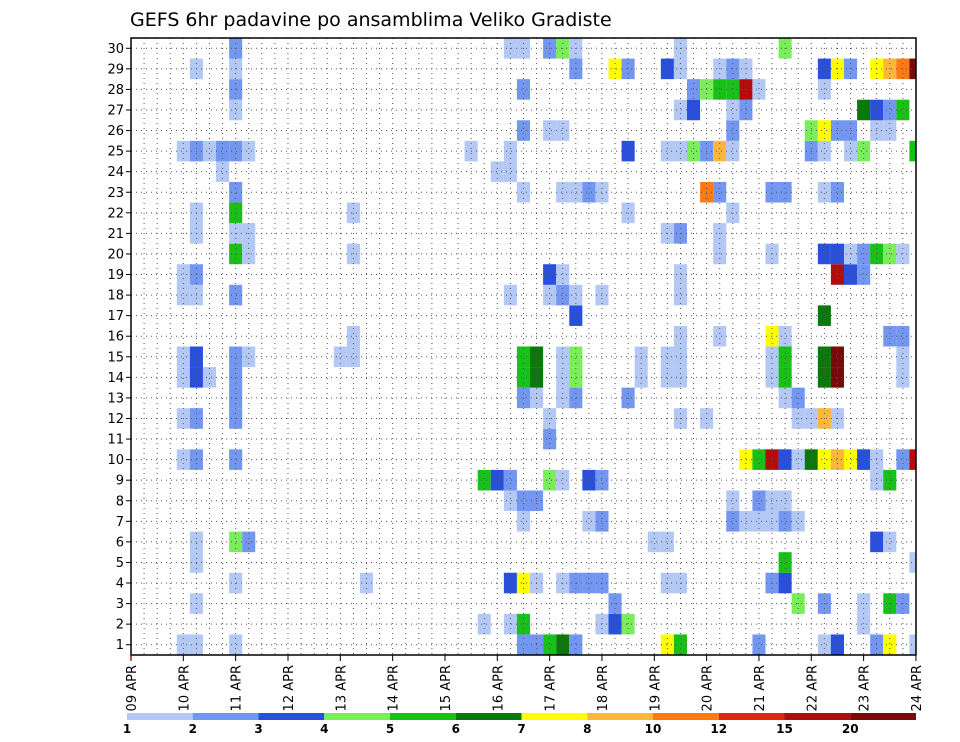  I want to click on colorbar-label: 5, so click(390, 729).